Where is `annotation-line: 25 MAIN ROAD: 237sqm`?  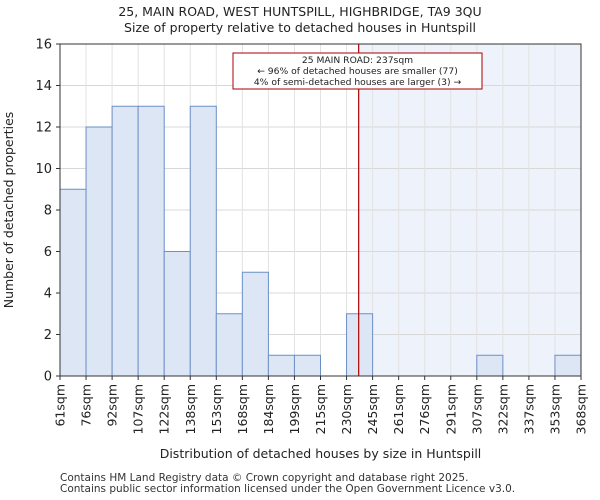
annotation-line: 25 MAIN ROAD: 237sqm is located at coordinates (357, 60).